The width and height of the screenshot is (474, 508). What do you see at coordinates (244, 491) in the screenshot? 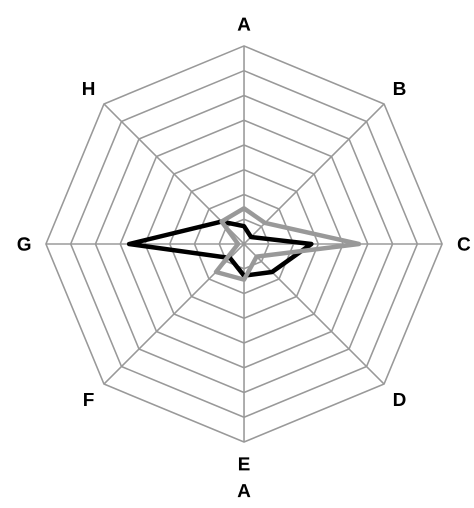
I see `text: A` at bounding box center [244, 491].